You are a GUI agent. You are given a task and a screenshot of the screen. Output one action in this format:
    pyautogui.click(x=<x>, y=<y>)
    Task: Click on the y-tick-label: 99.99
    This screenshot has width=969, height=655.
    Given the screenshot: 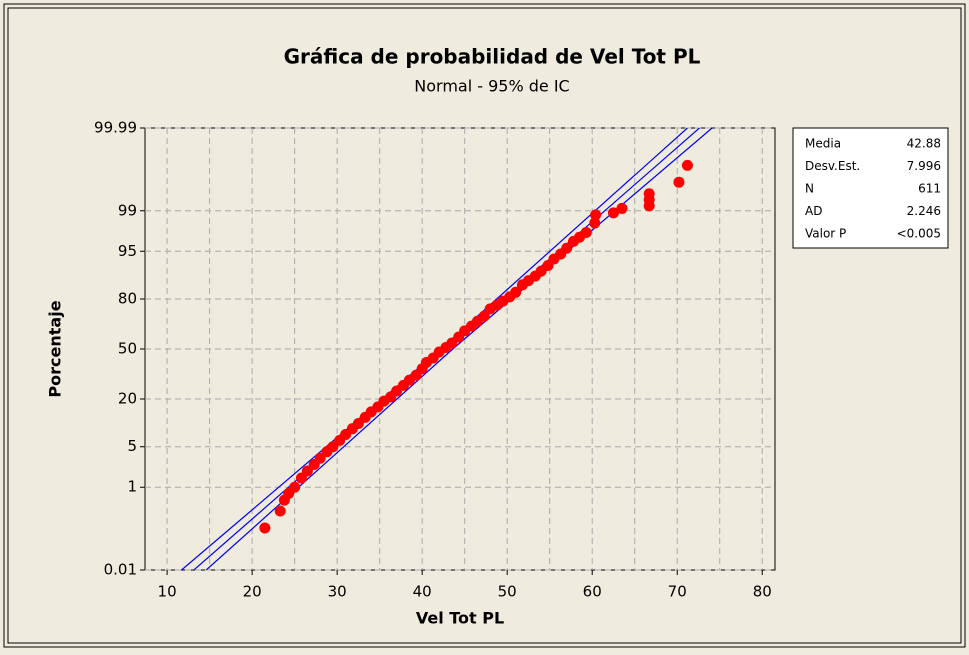 What is the action you would take?
    pyautogui.click(x=115, y=128)
    